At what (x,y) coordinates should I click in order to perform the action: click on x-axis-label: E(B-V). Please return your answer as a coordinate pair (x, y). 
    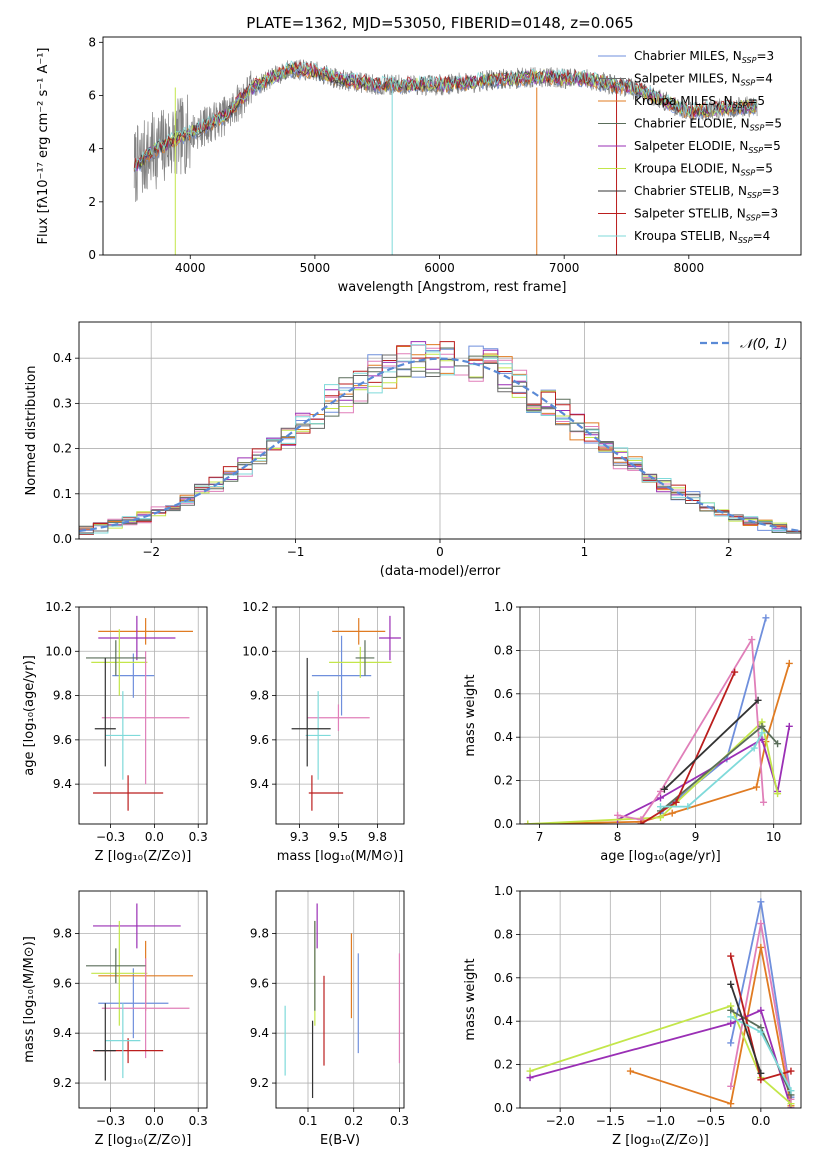
    Looking at the image, I should click on (340, 1140).